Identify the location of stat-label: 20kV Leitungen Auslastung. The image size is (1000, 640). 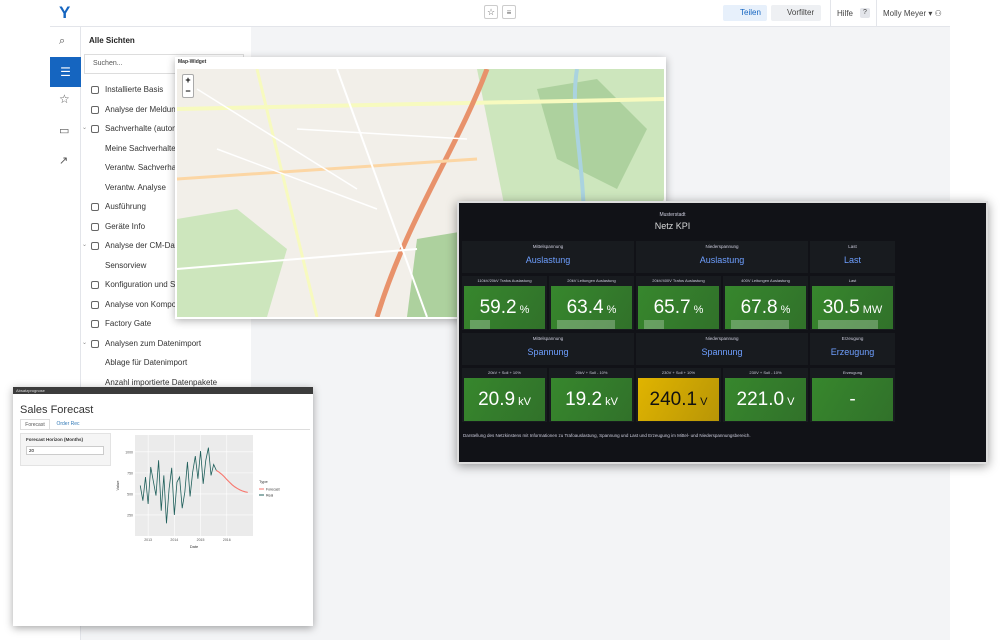
(591, 280).